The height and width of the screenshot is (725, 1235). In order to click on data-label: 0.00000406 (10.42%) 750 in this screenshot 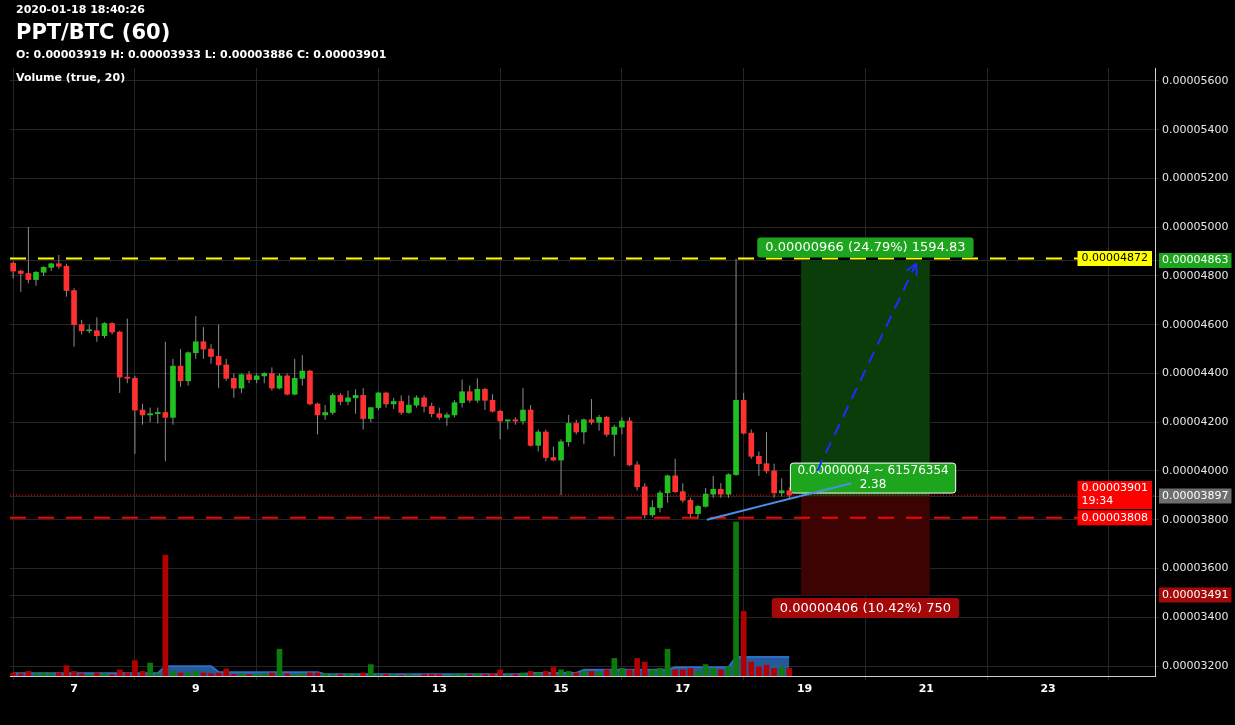, I will do `click(865, 607)`.